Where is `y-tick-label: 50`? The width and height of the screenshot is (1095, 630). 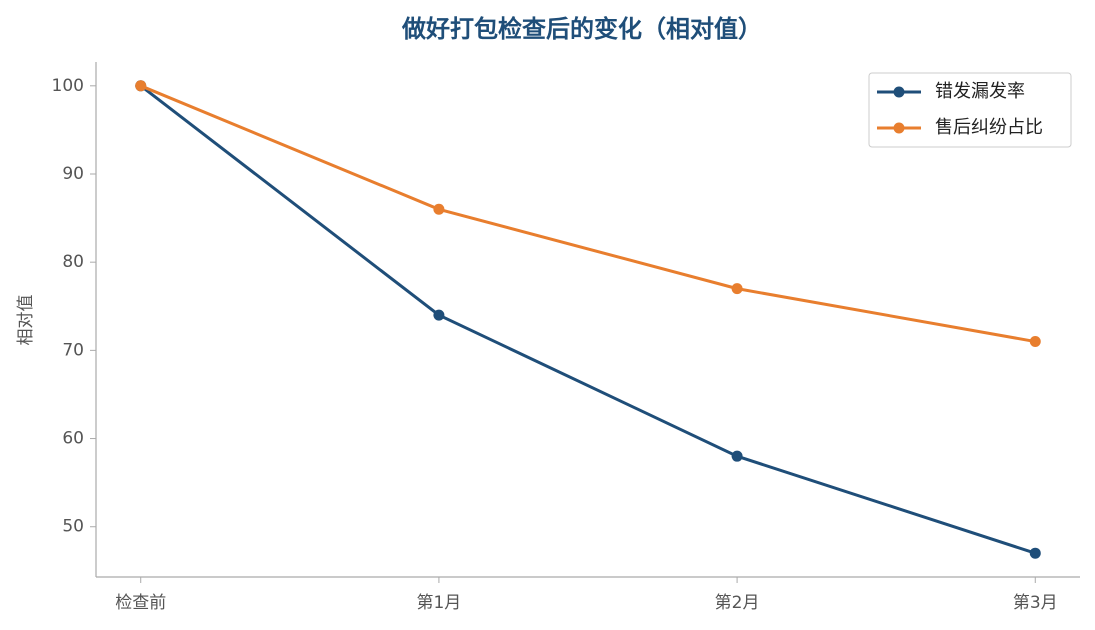
y-tick-label: 50 is located at coordinates (73, 527).